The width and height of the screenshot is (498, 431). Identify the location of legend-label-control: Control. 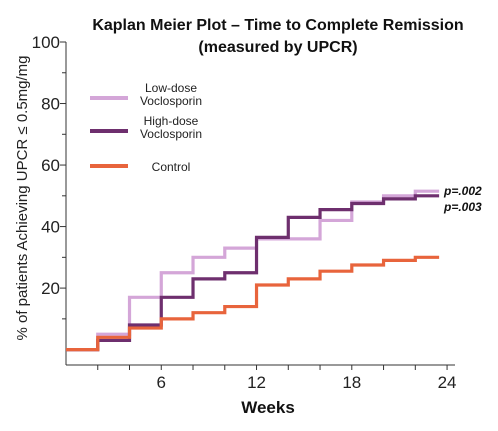
(171, 167).